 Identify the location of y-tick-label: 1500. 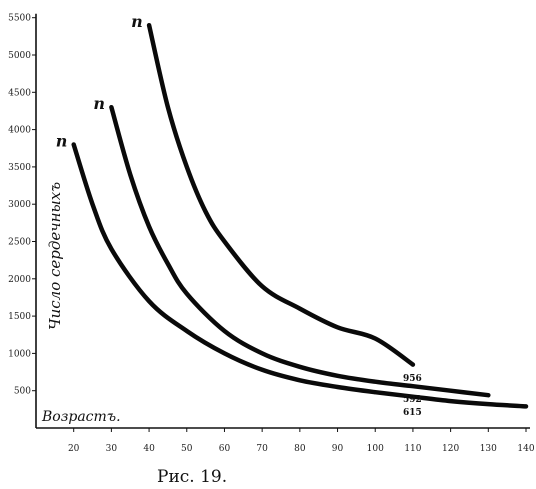
(19, 317).